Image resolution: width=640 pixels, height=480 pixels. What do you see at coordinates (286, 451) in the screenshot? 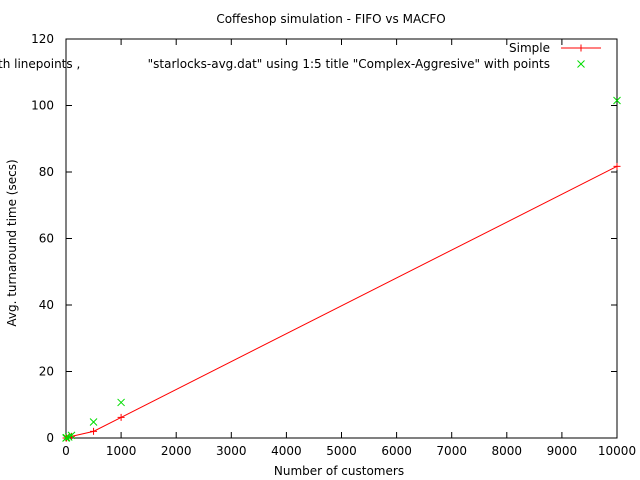
I see `x-tick-label: 4000` at bounding box center [286, 451].